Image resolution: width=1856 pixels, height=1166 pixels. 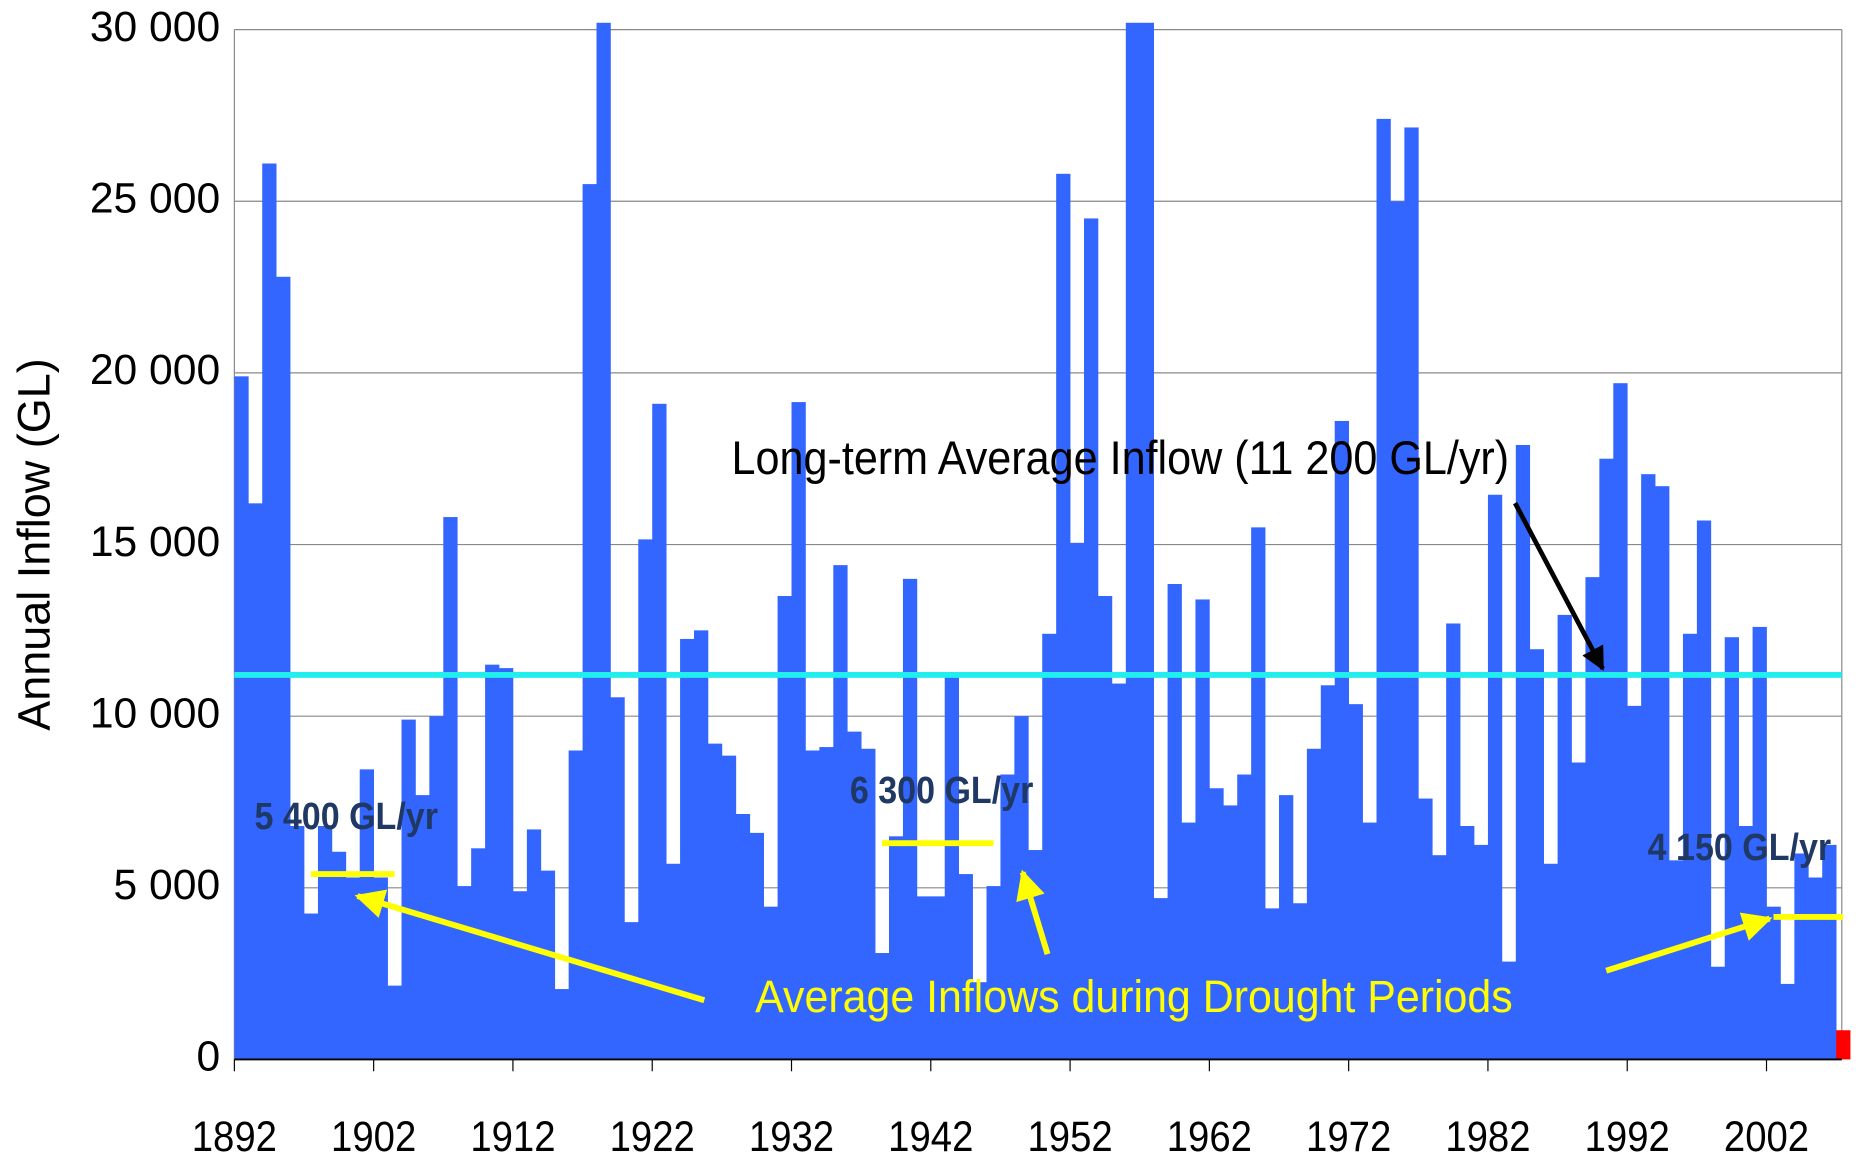 What do you see at coordinates (373, 1137) in the screenshot?
I see `x-tick-label: 1902` at bounding box center [373, 1137].